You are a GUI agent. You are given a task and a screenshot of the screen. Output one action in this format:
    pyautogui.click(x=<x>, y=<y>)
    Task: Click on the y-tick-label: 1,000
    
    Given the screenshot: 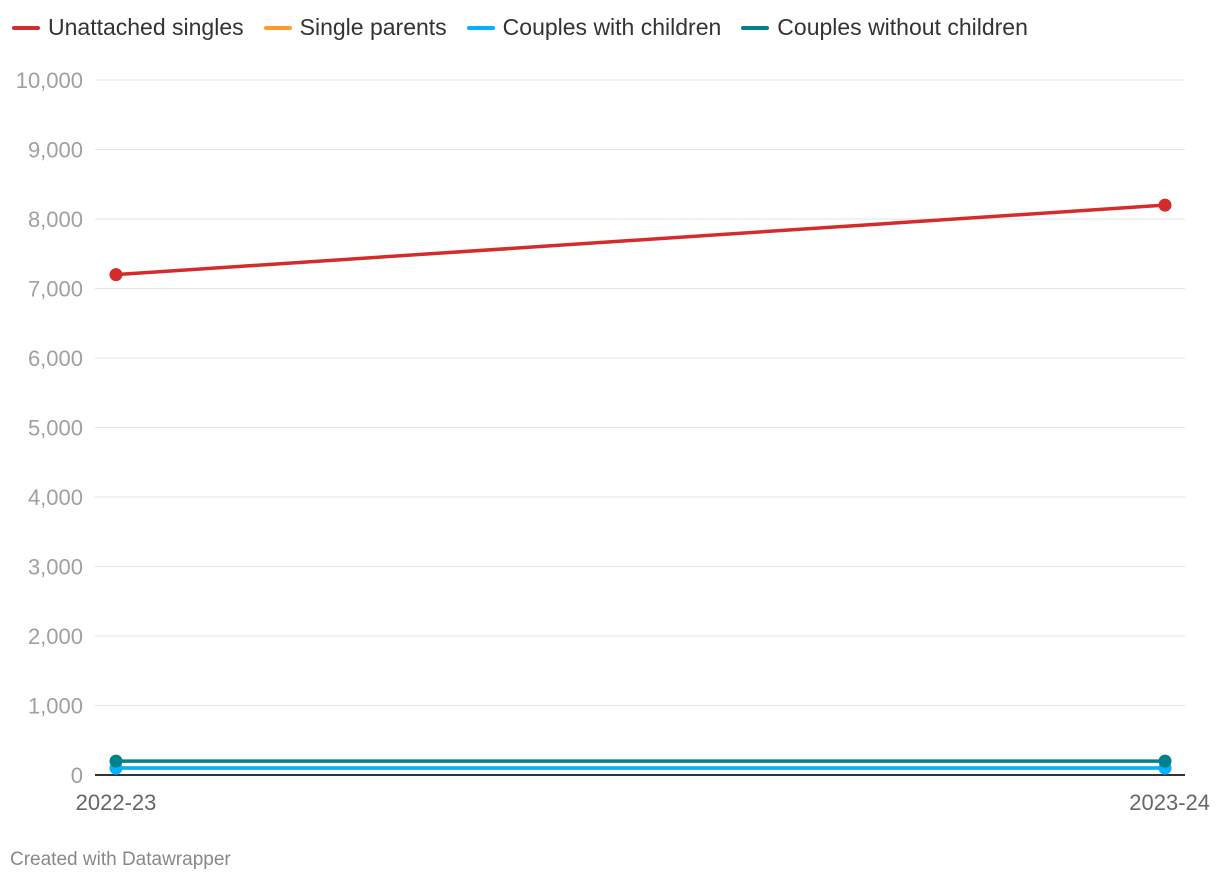 What is the action you would take?
    pyautogui.click(x=55, y=706)
    